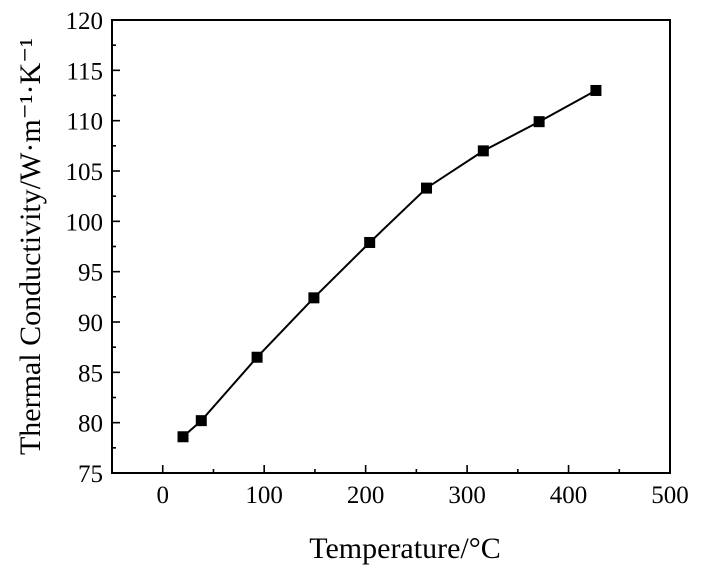 The image size is (703, 571). What do you see at coordinates (85, 222) in the screenshot?
I see `y-tick-label-5: 100` at bounding box center [85, 222].